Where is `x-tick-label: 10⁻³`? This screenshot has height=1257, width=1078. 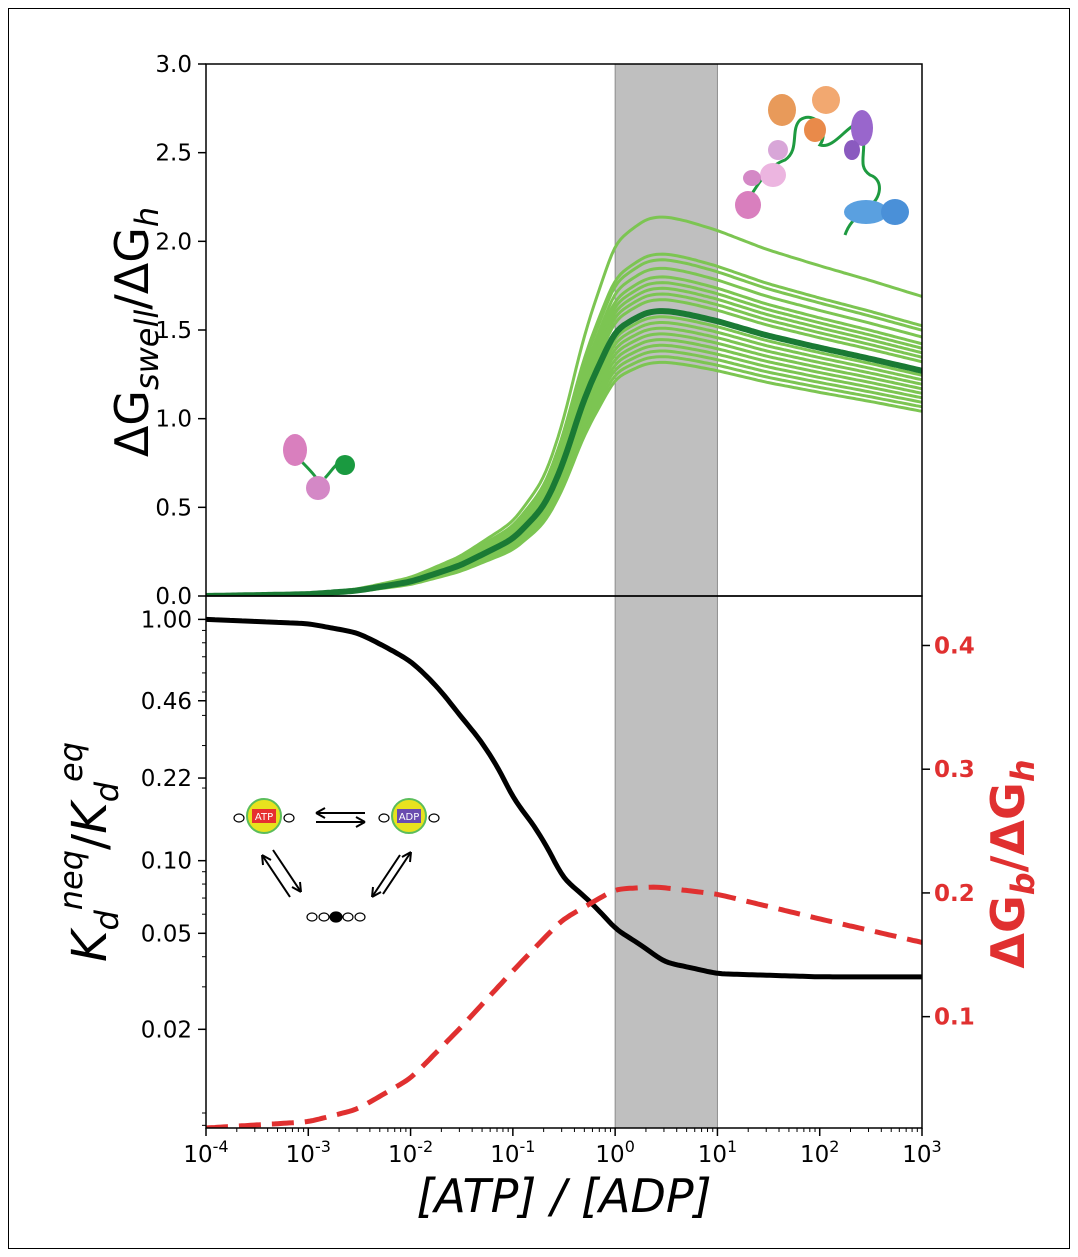 x-tick-label: 10⁻³ is located at coordinates (308, 1152).